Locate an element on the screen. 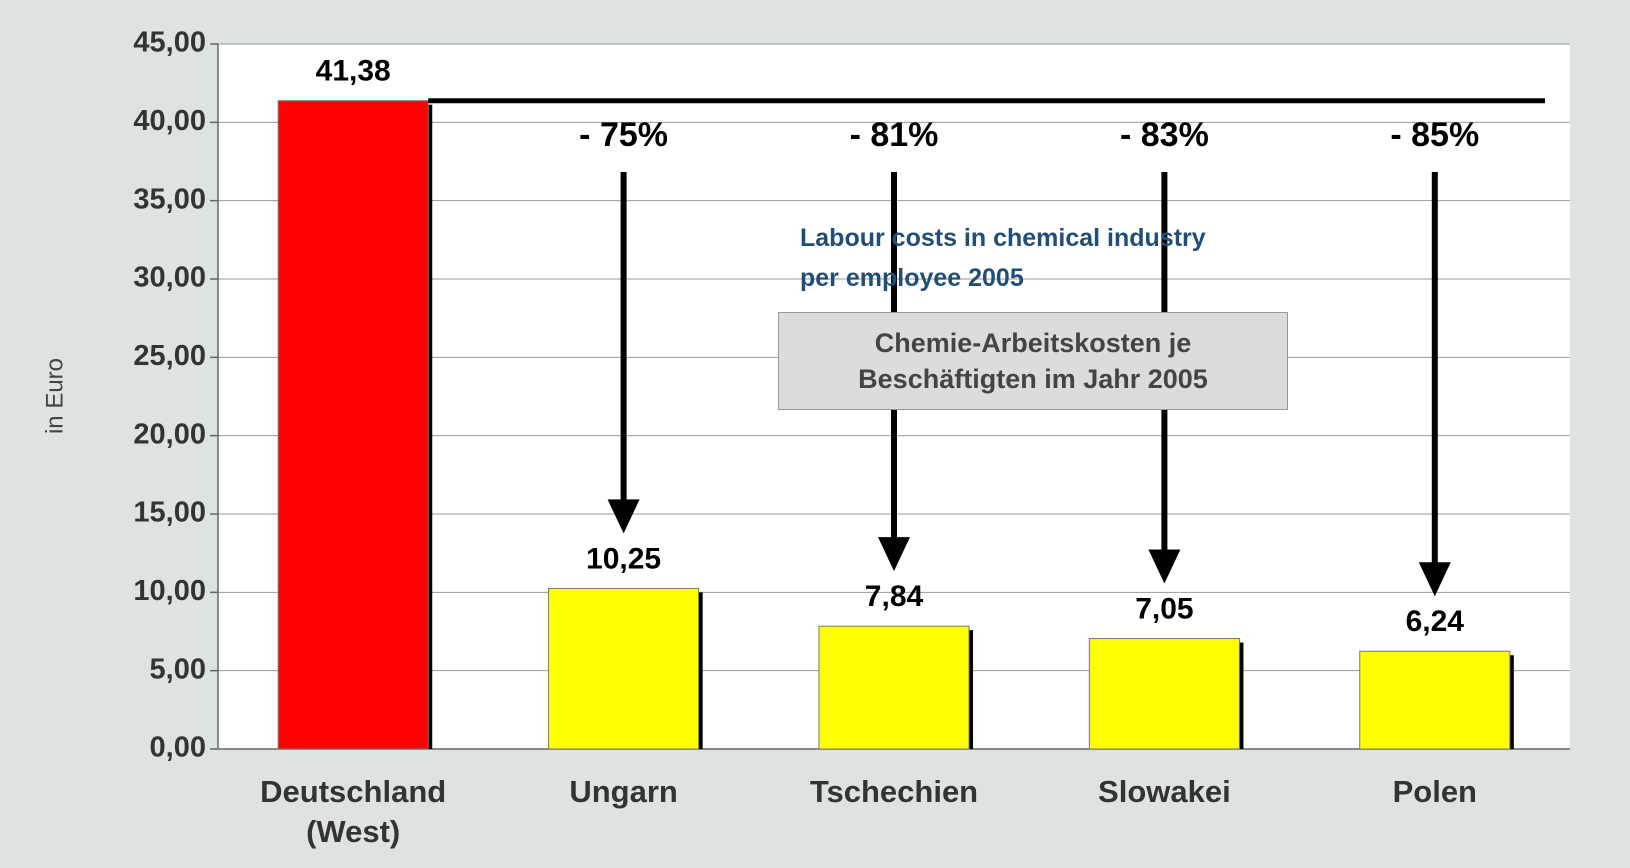 This screenshot has width=1630, height=868. y-tick-label: 25,00 is located at coordinates (169, 356).